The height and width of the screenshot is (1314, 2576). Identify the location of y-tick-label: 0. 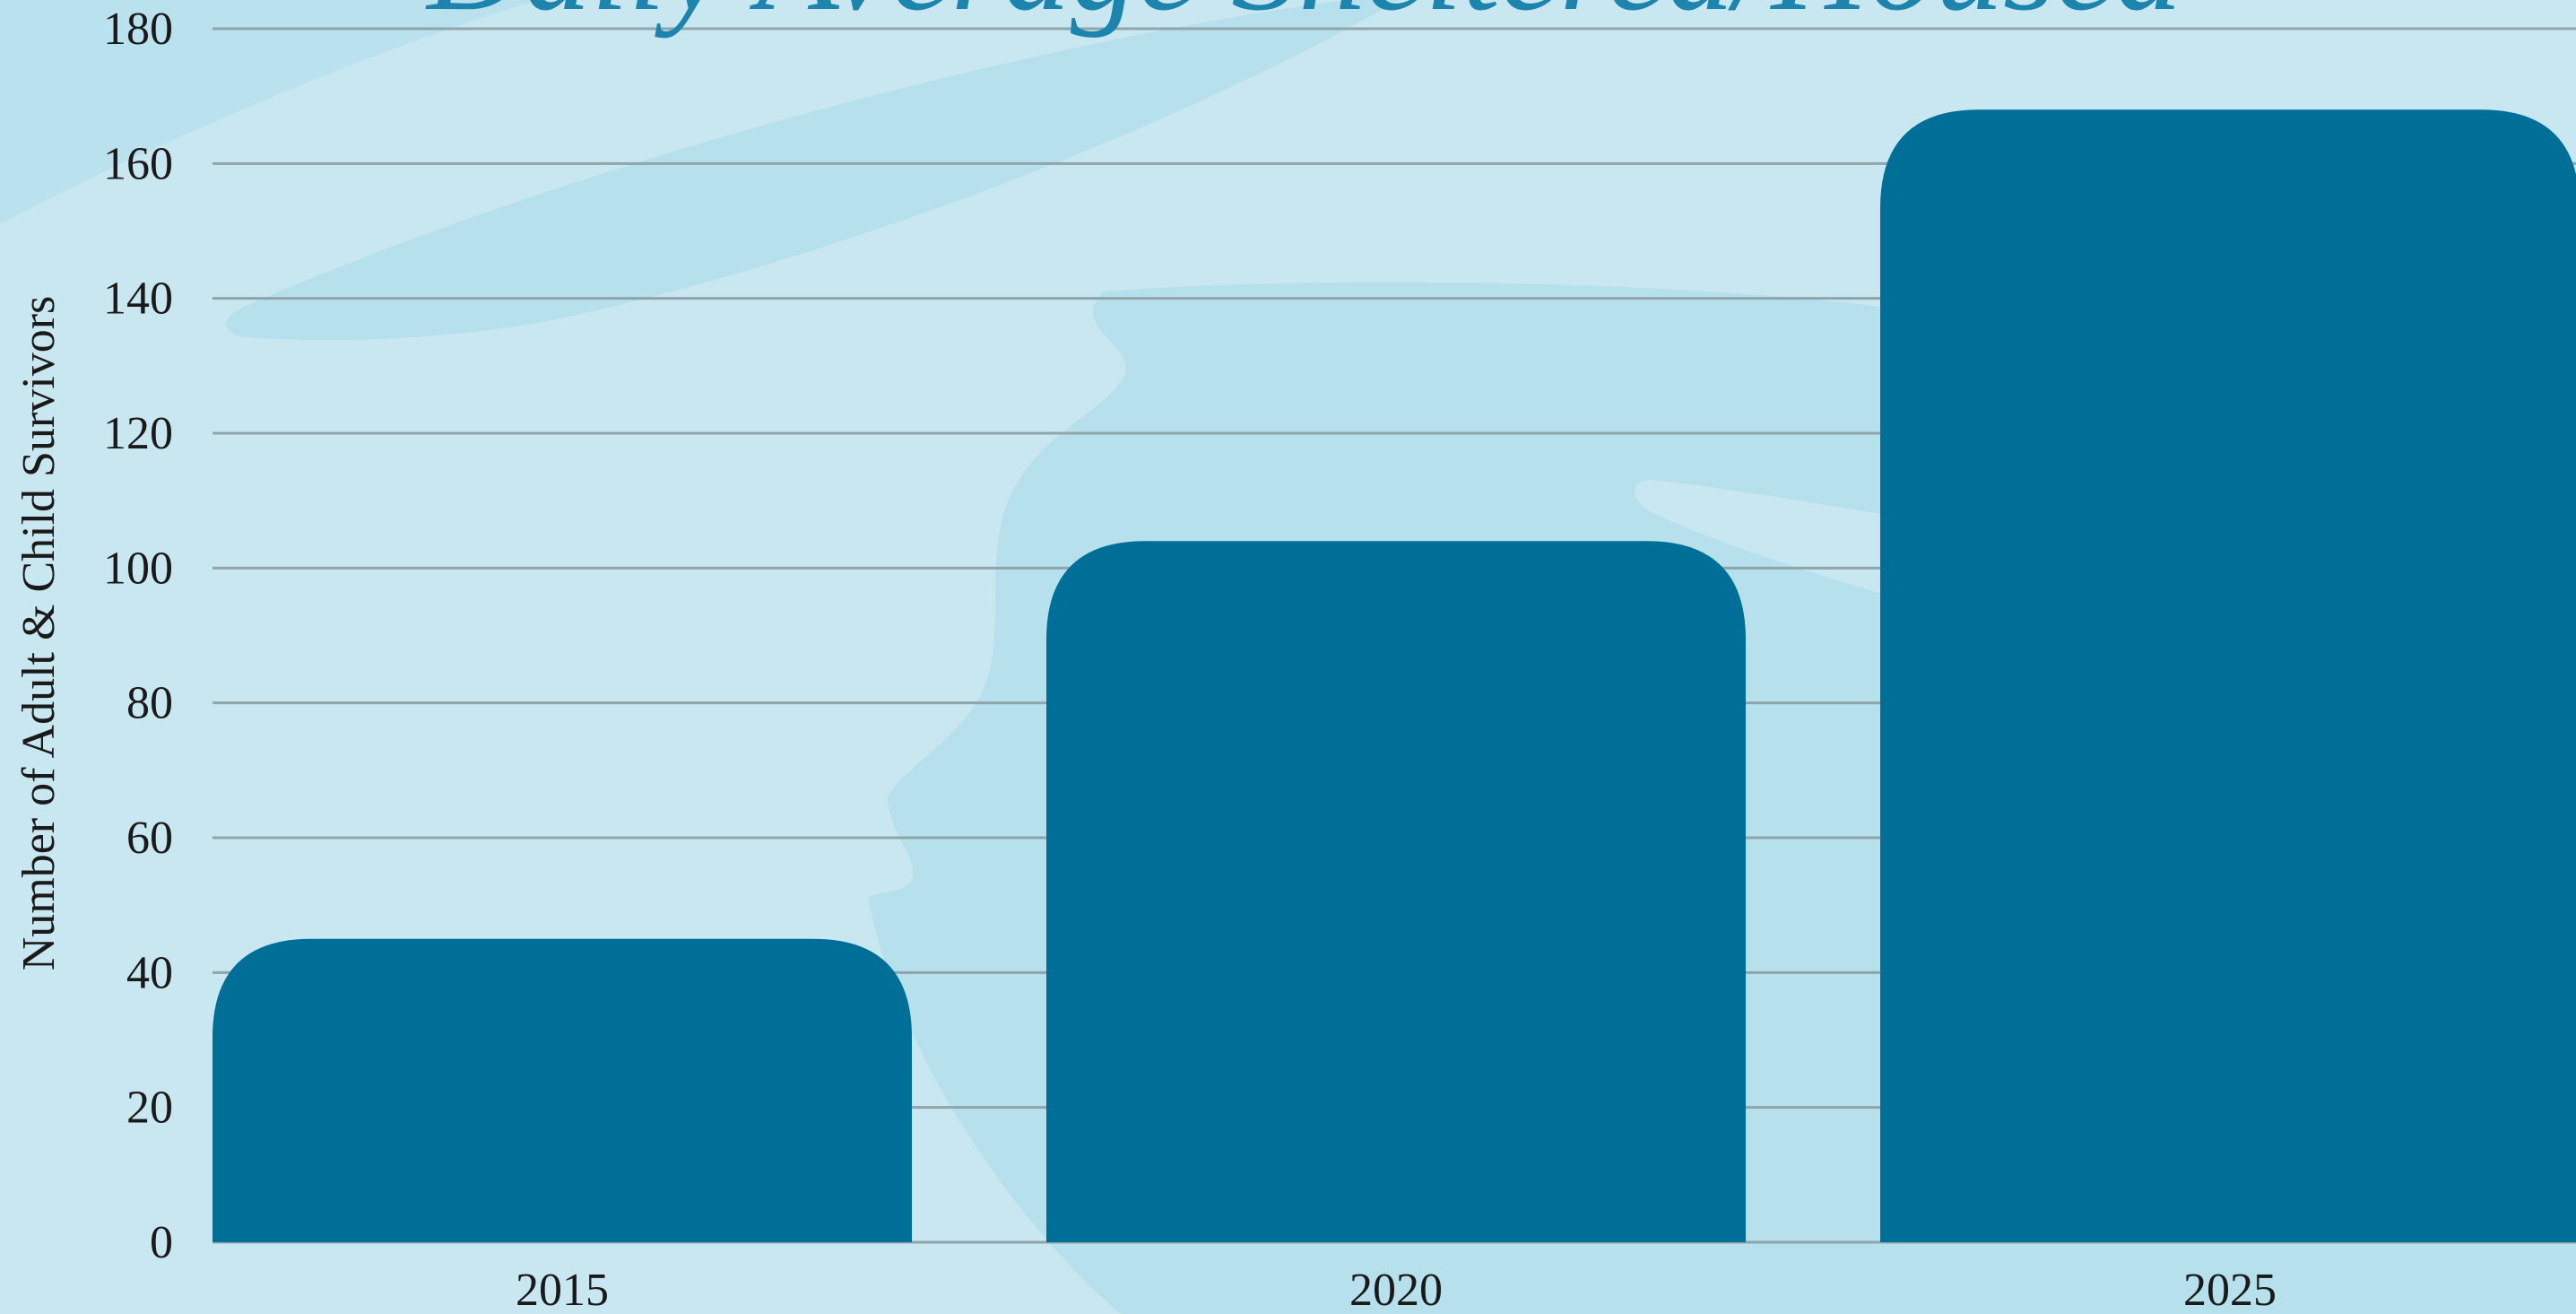
(161, 1242).